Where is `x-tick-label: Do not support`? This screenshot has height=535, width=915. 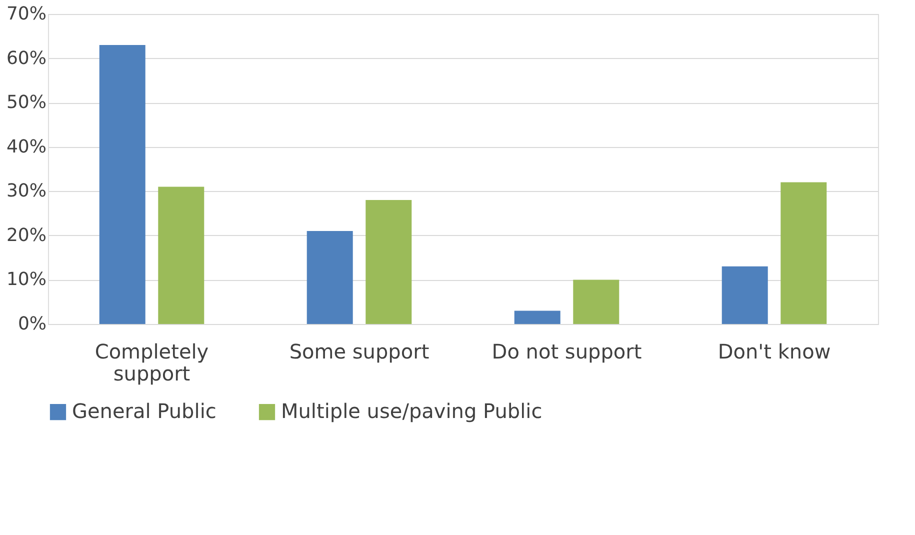
x-tick-label: Do not support is located at coordinates (567, 352).